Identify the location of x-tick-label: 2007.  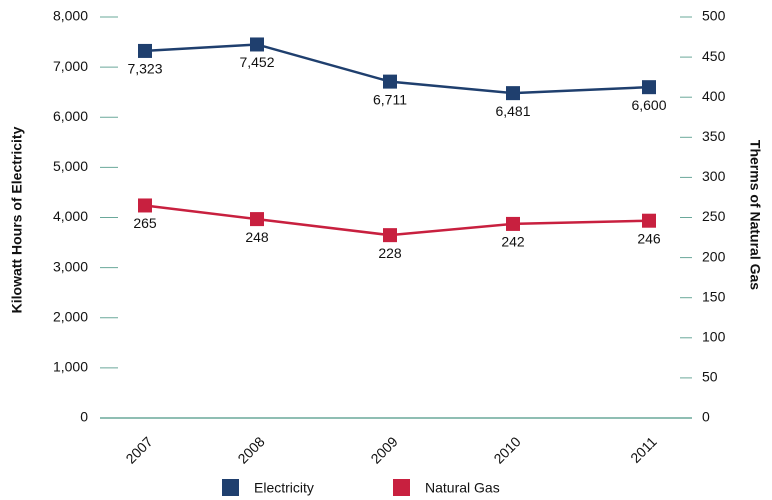
(138, 449).